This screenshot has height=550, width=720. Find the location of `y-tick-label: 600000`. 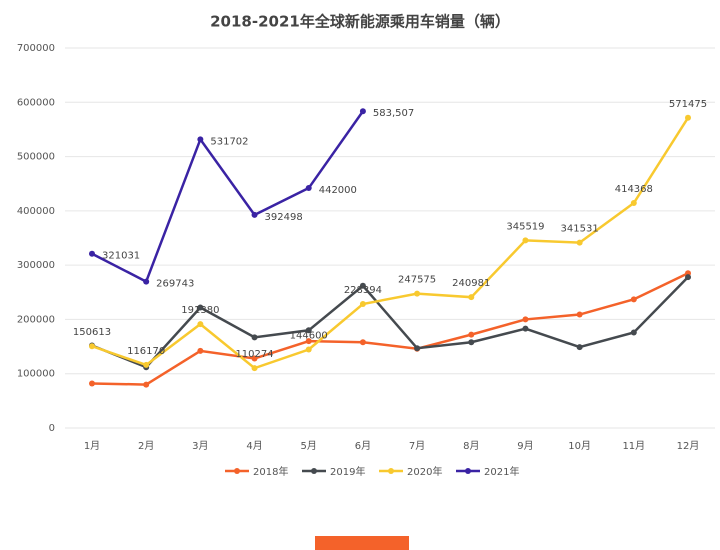

y-tick-label: 600000 is located at coordinates (36, 102).